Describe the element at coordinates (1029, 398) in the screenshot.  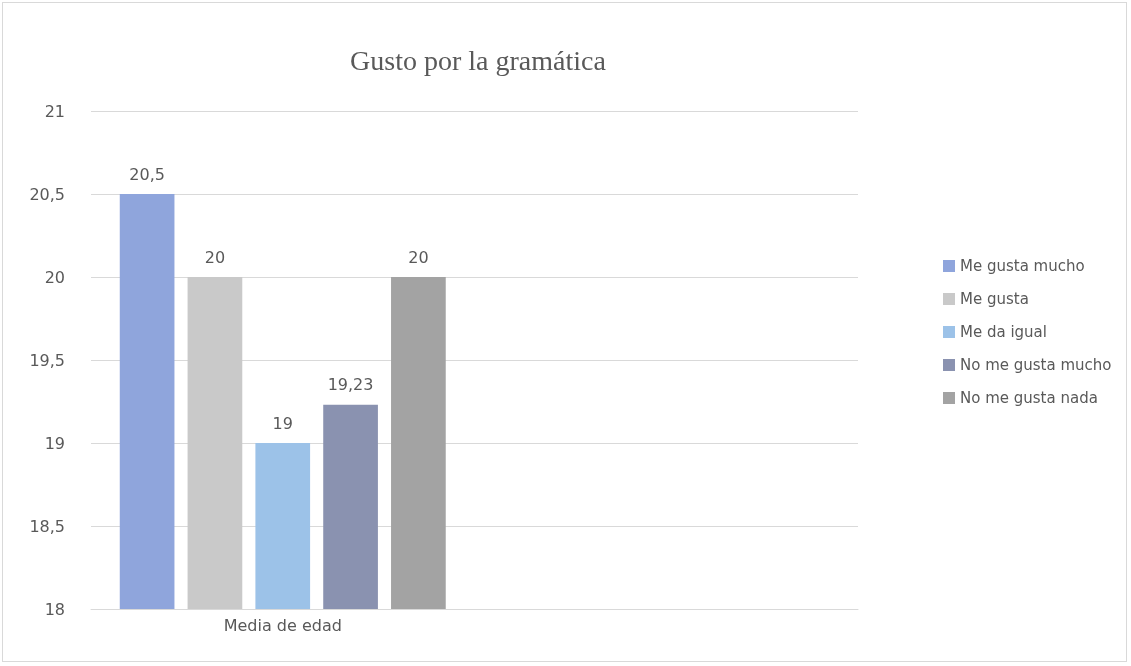
I see `legend-label: No me gusta nada` at that location.